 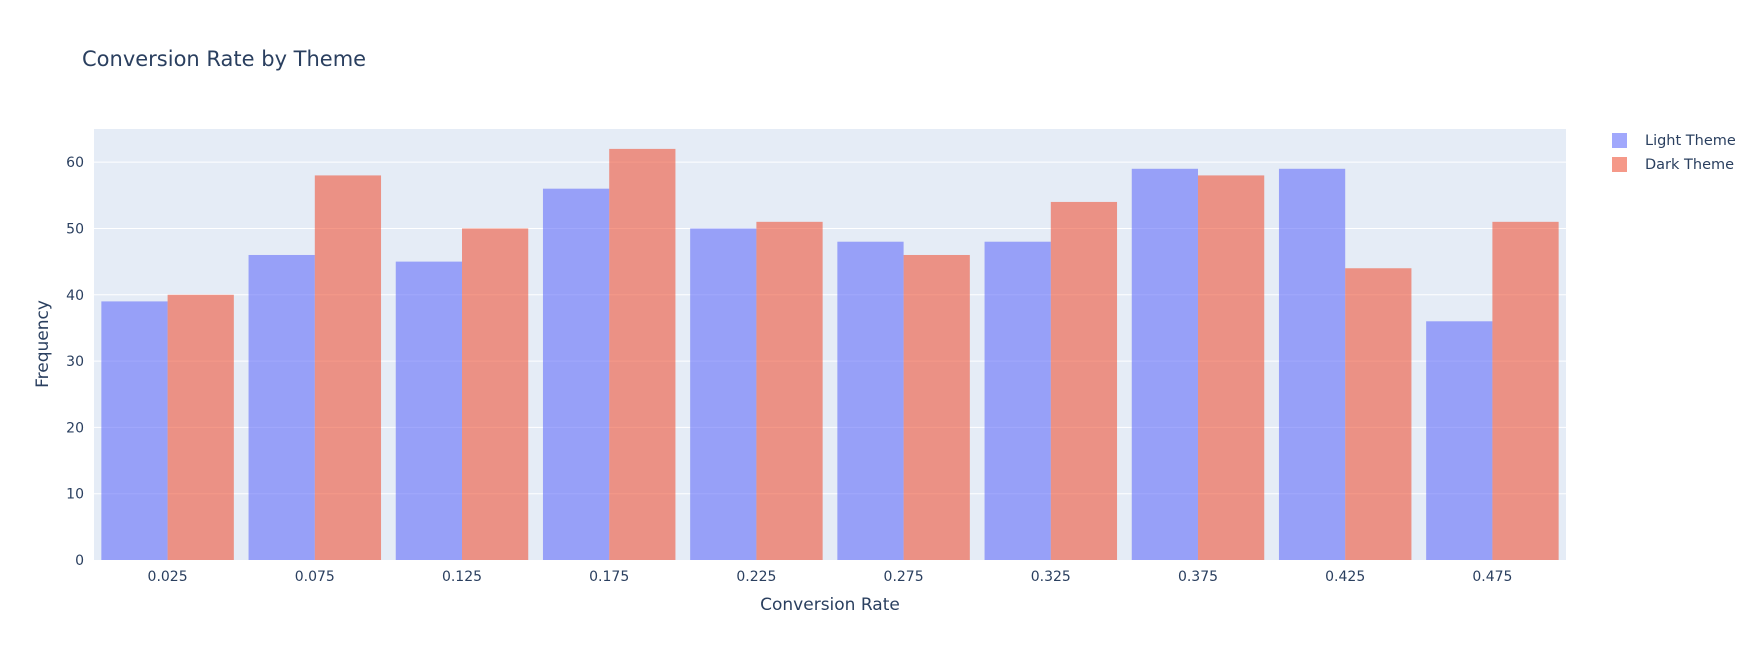 What do you see at coordinates (43, 344) in the screenshot?
I see `y-axis-title: Frequency` at bounding box center [43, 344].